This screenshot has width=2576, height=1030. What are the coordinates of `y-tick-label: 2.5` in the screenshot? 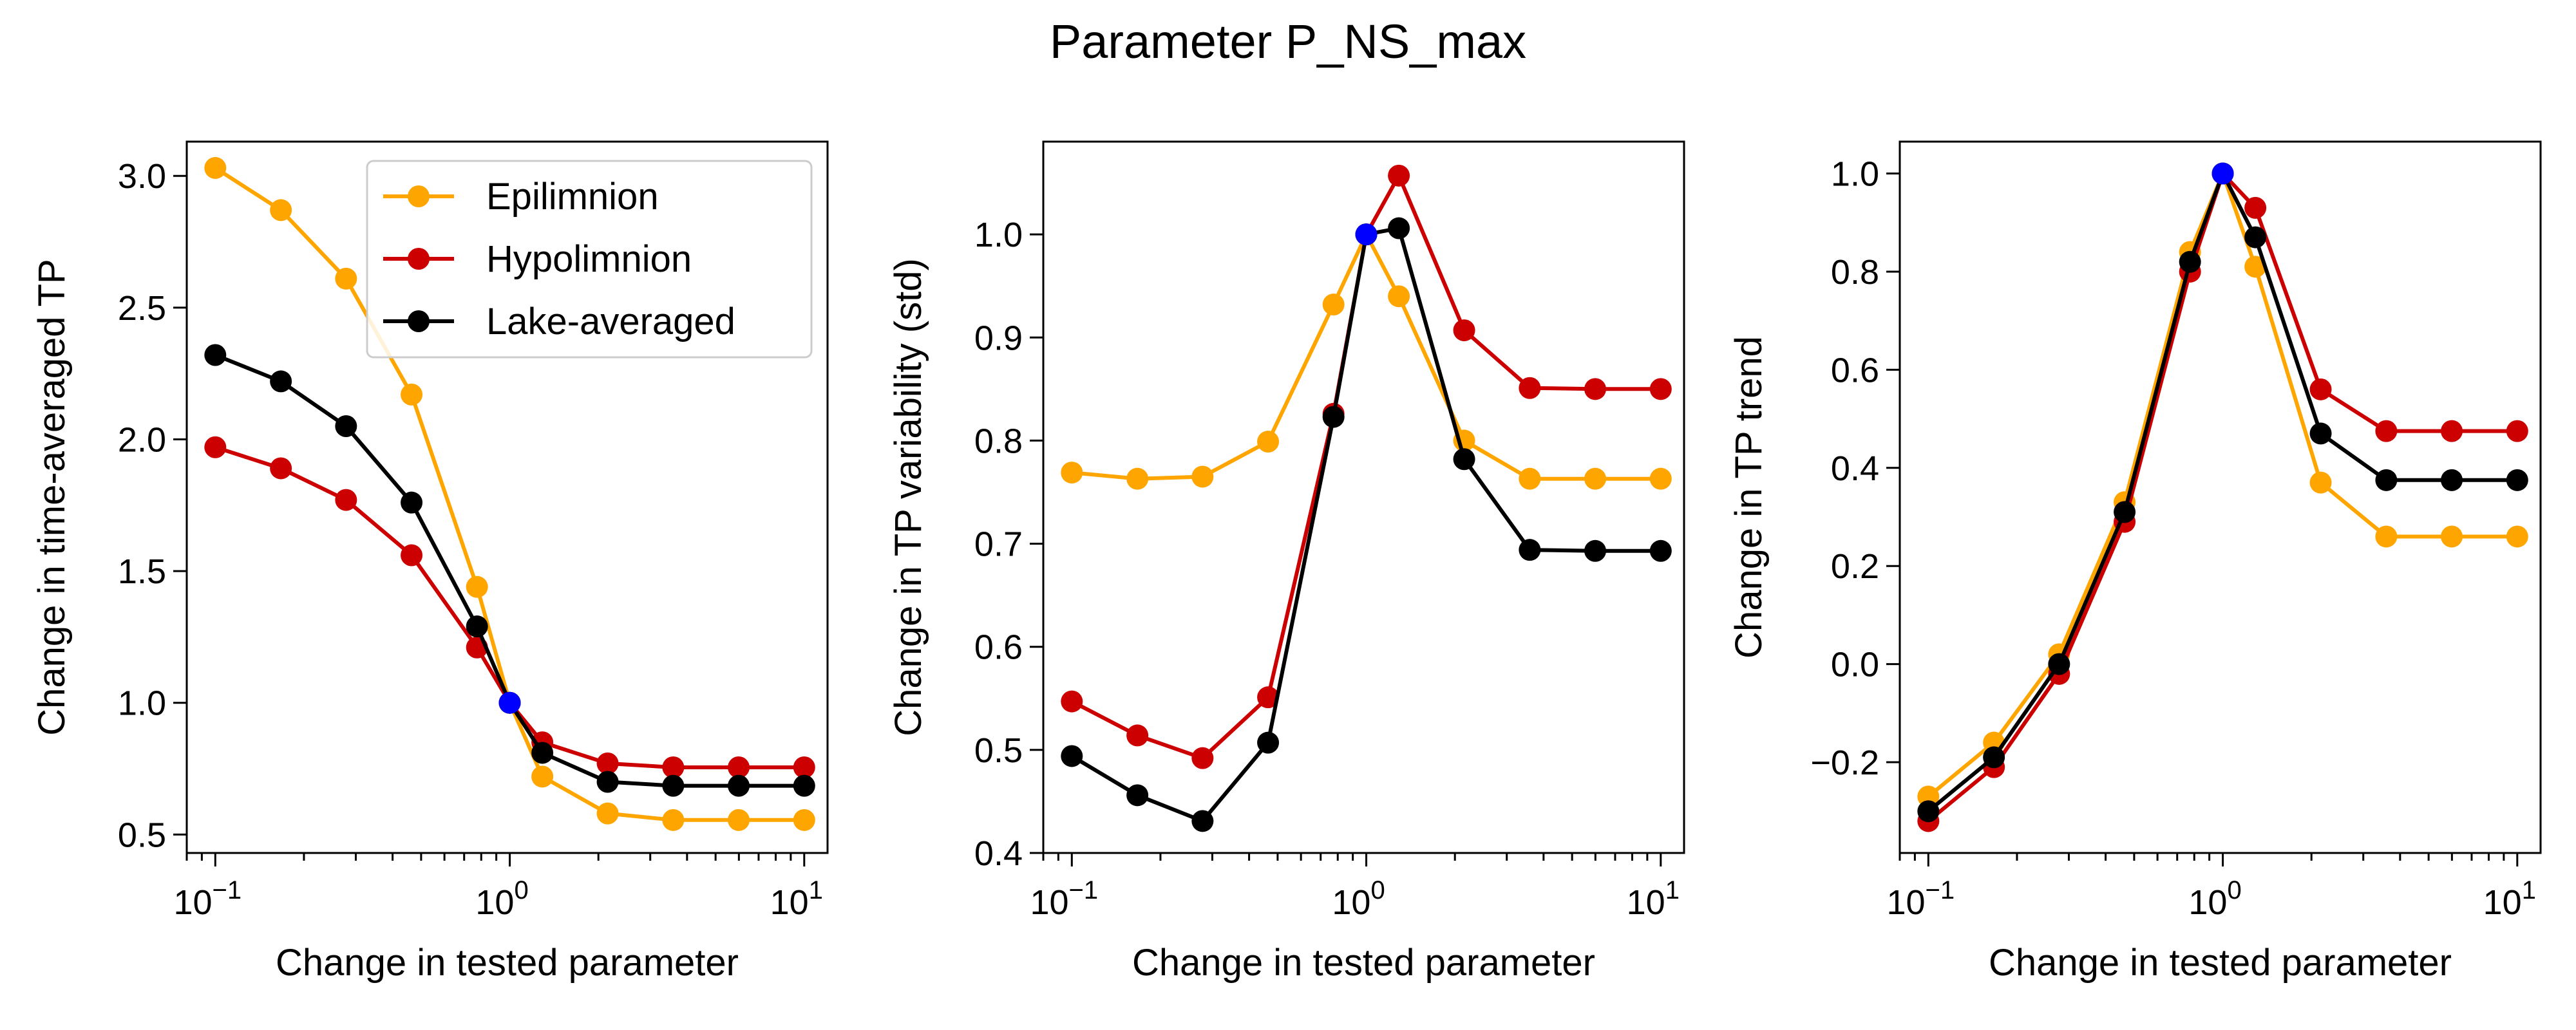 It's located at (142, 308).